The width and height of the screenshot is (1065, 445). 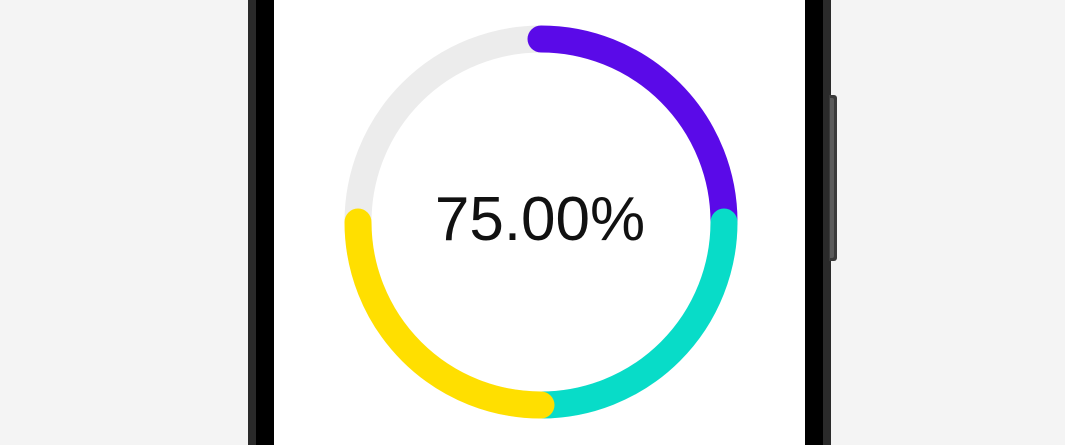 What do you see at coordinates (449, 313) in the screenshot?
I see `progress-segment-yellow` at bounding box center [449, 313].